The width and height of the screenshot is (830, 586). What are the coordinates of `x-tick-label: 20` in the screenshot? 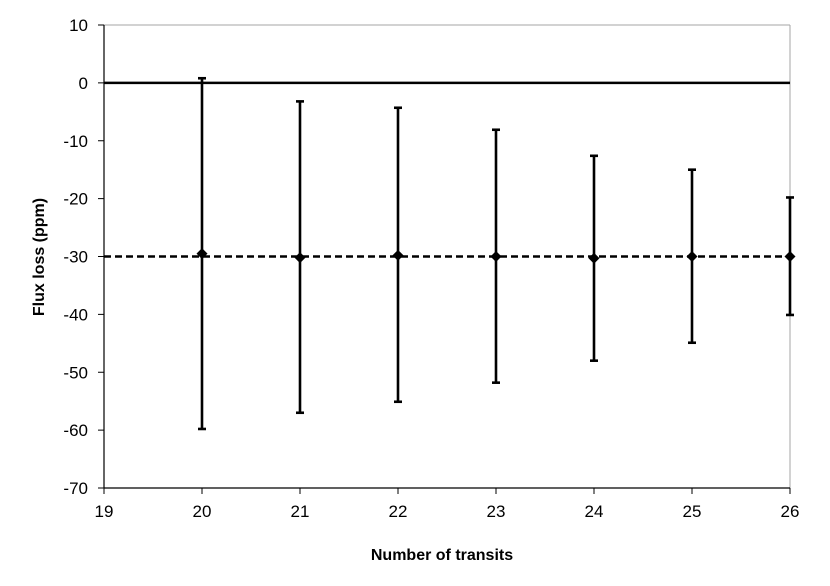 It's located at (202, 511).